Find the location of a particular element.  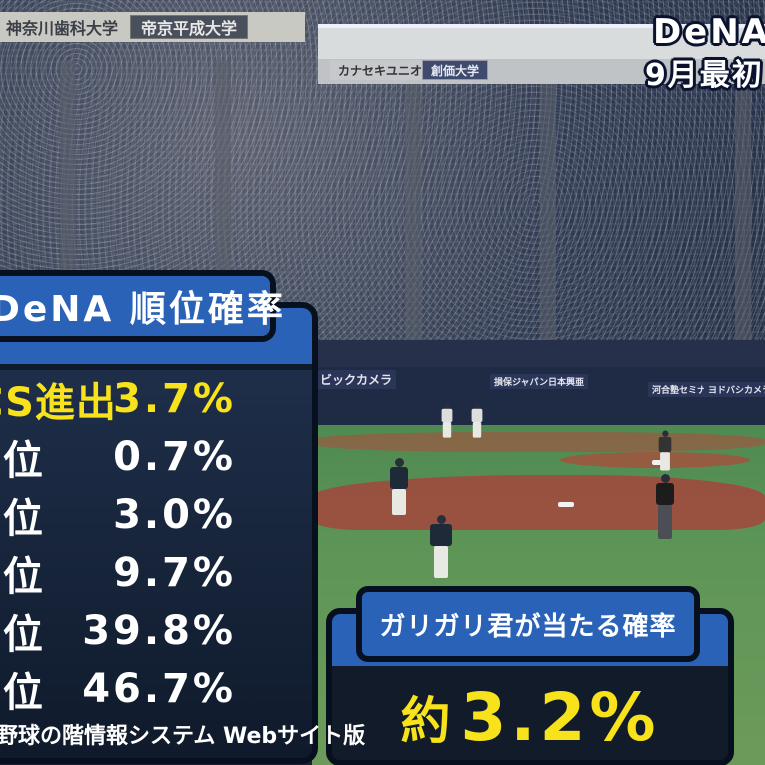

garigari-probability: 約 3.2% is located at coordinates (530, 717).